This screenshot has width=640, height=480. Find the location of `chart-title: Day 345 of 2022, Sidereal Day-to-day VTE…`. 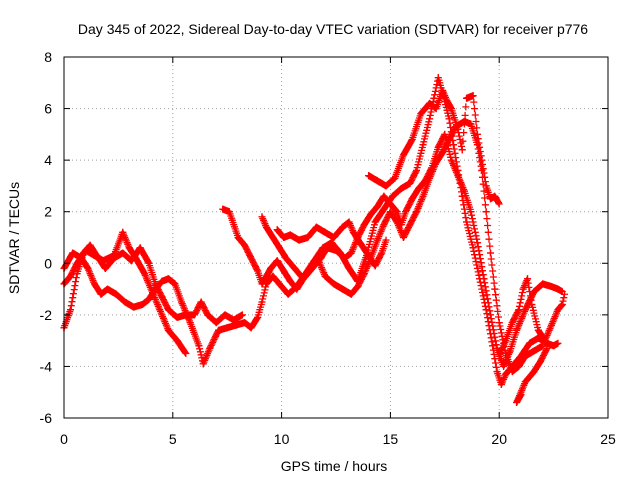

chart-title: Day 345 of 2022, Sidereal Day-to-day VTE… is located at coordinates (333, 29).